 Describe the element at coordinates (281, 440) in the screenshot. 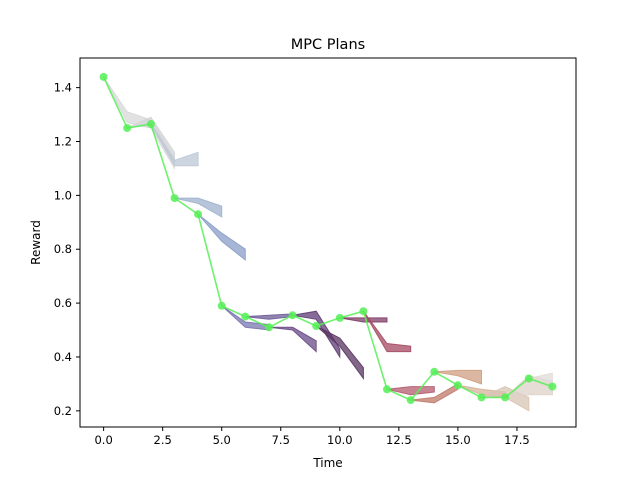

I see `x-tick-label: 7.5` at that location.